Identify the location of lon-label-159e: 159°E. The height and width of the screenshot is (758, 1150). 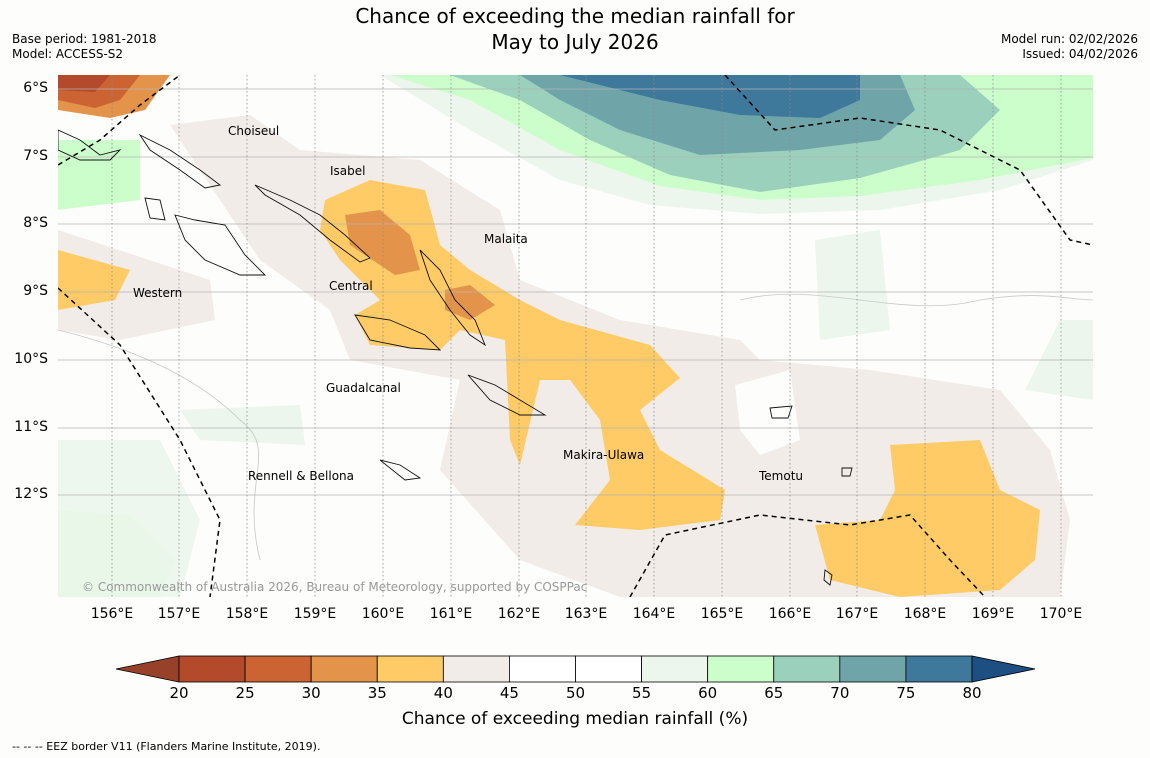
(315, 614).